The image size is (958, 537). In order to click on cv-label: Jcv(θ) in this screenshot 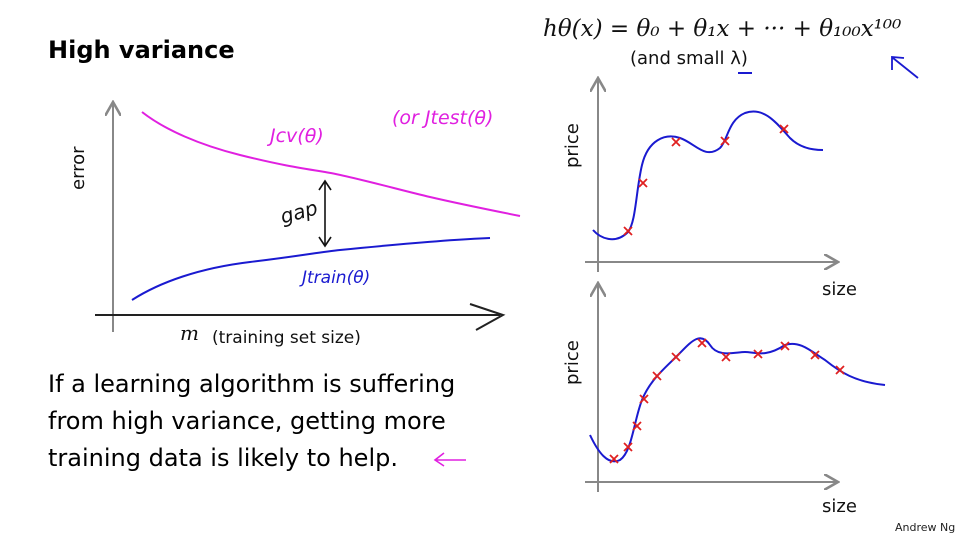, I will do `click(295, 136)`.